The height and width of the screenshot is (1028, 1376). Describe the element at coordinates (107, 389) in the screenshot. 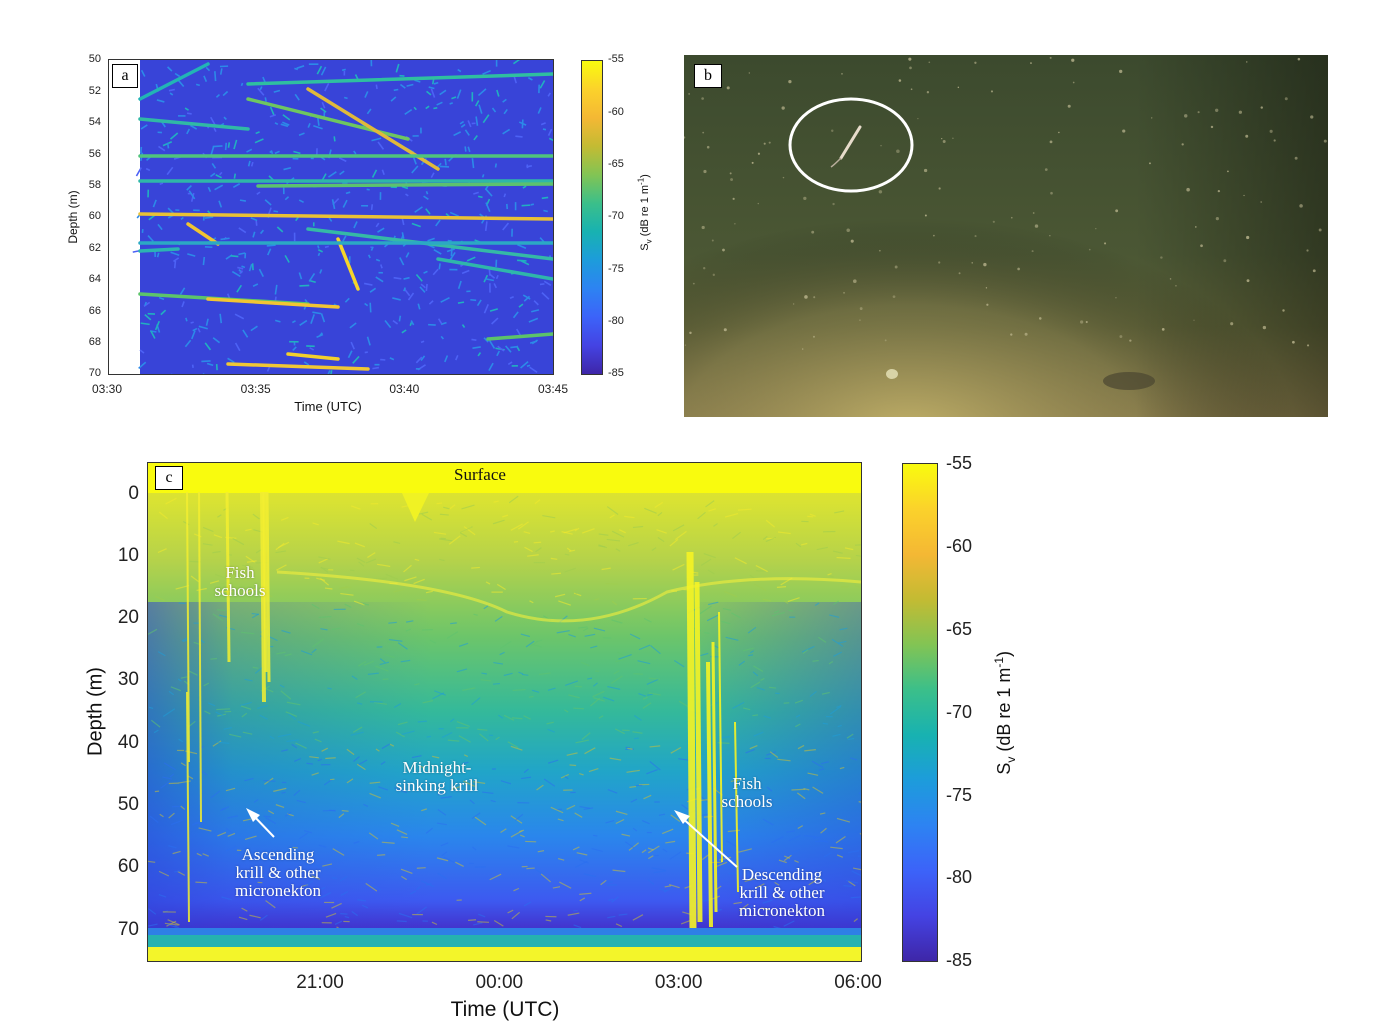

I see `a-xtick-0: 03:30` at that location.